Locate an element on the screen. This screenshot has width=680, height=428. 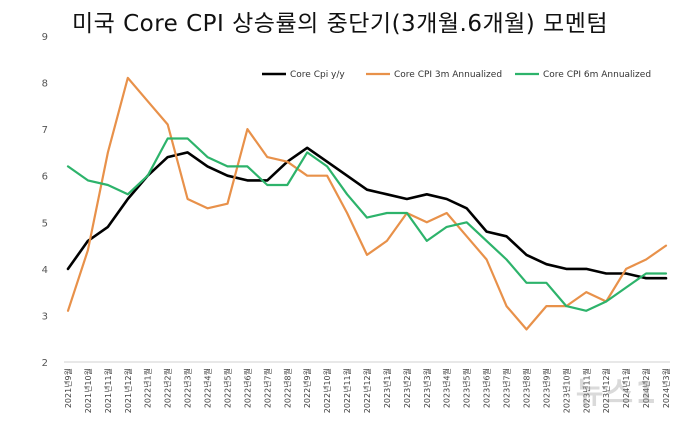
x-tick-label: 2022년3월 is located at coordinates (188, 388).